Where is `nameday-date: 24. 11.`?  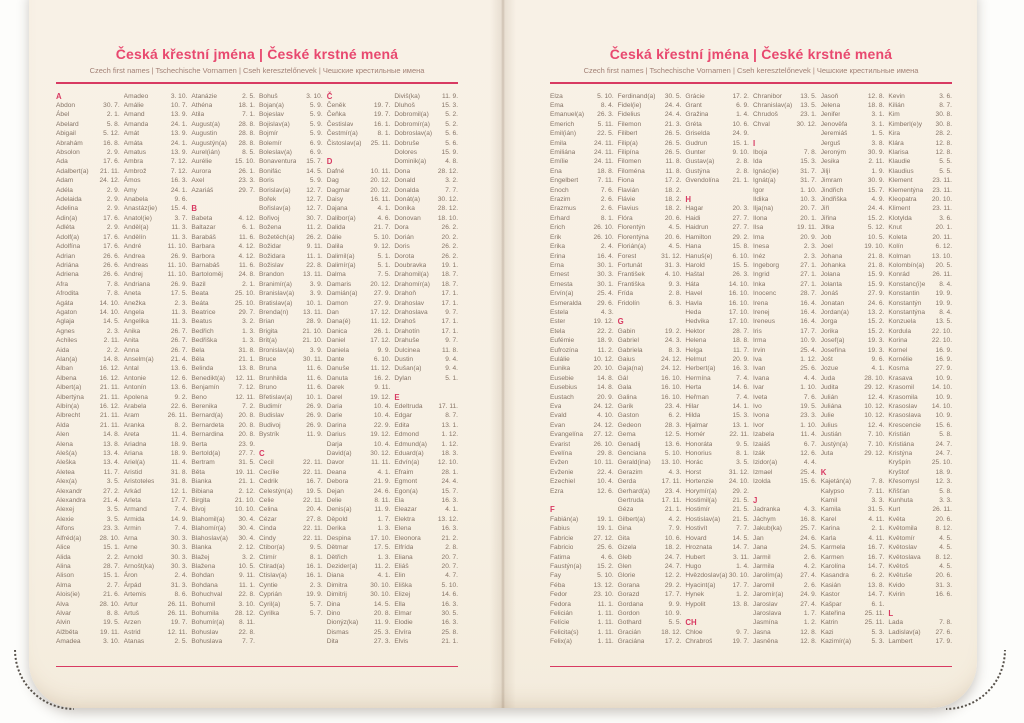
nameday-date: 24. 11. is located at coordinates (603, 153).